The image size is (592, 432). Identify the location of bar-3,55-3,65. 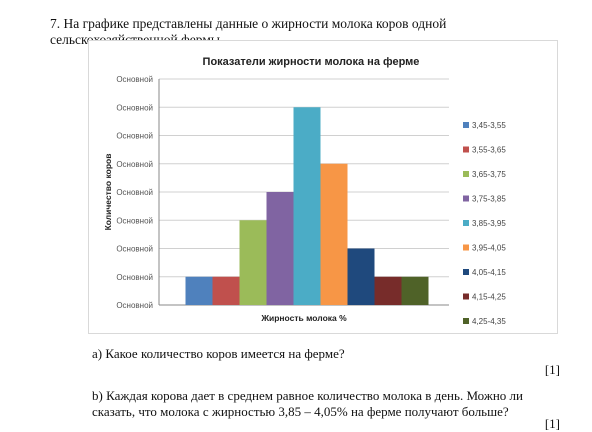
(226, 290).